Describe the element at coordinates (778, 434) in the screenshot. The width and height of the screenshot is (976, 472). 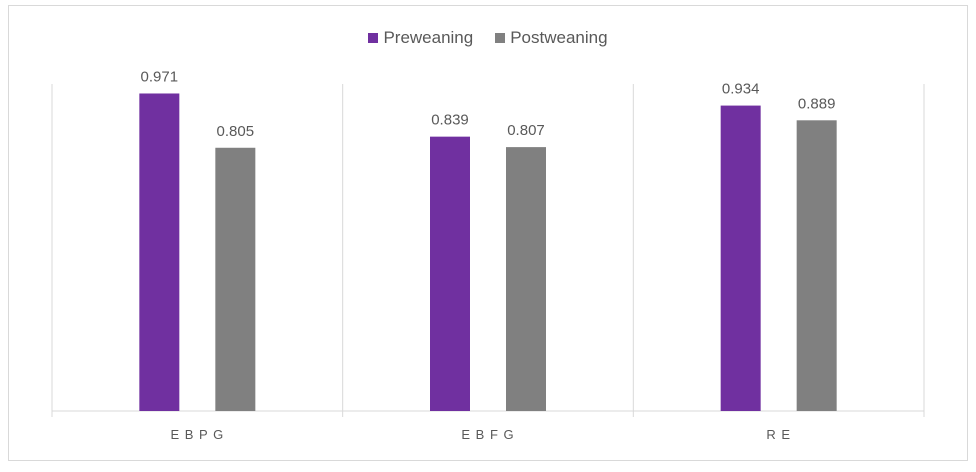
I see `category-label-3: R E` at that location.